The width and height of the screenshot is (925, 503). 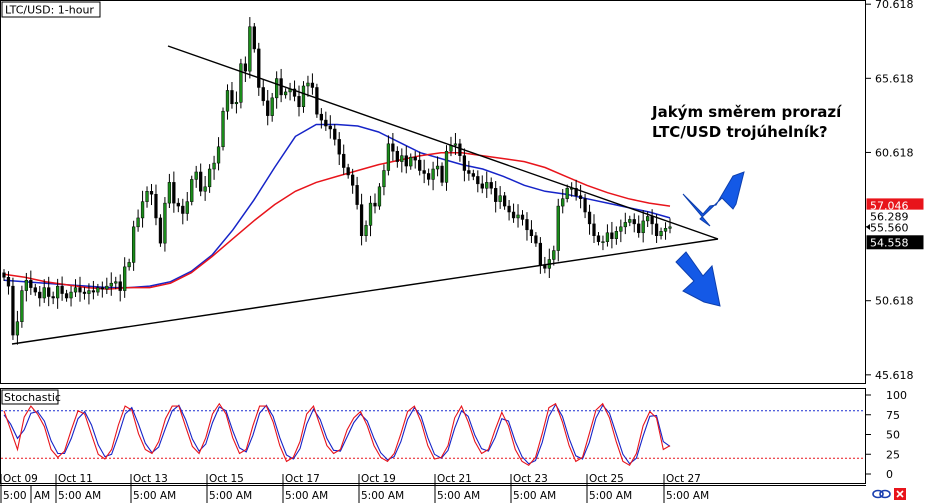 I want to click on arrow-down-icon, so click(x=698, y=279).